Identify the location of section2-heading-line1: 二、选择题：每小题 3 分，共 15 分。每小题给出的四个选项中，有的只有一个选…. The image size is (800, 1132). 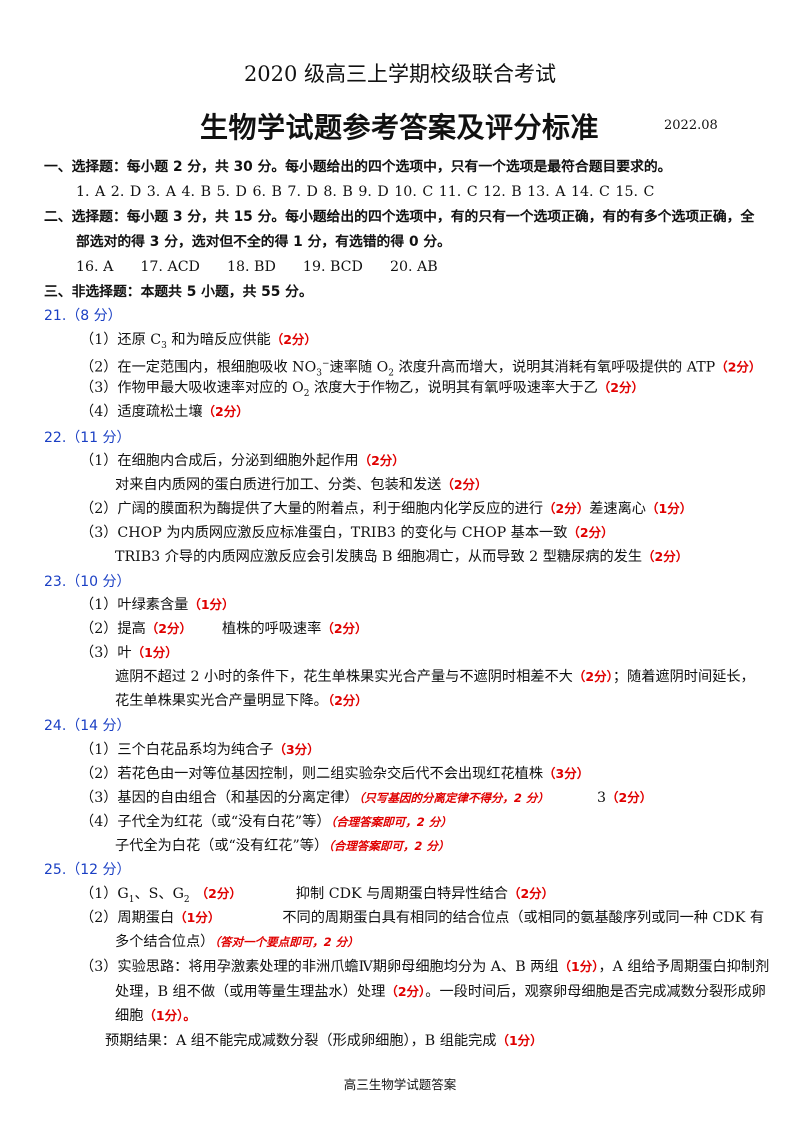
(399, 217).